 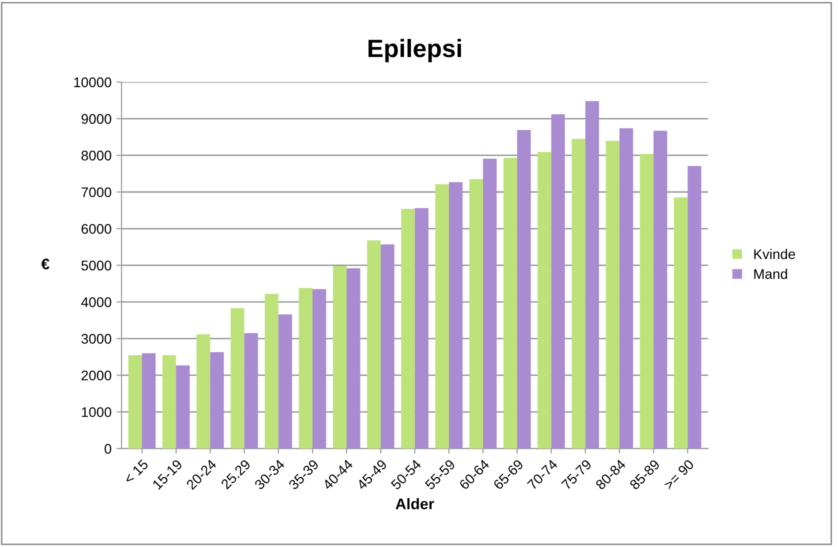 What do you see at coordinates (96, 302) in the screenshot?
I see `y-tick-label: 4000` at bounding box center [96, 302].